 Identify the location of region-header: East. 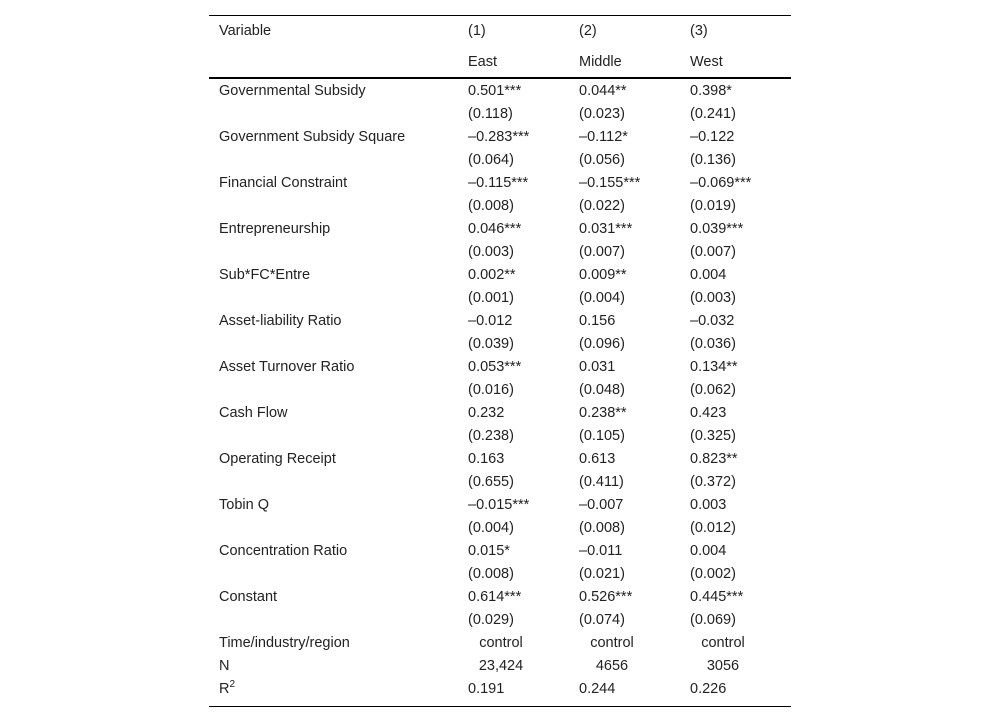
(483, 62).